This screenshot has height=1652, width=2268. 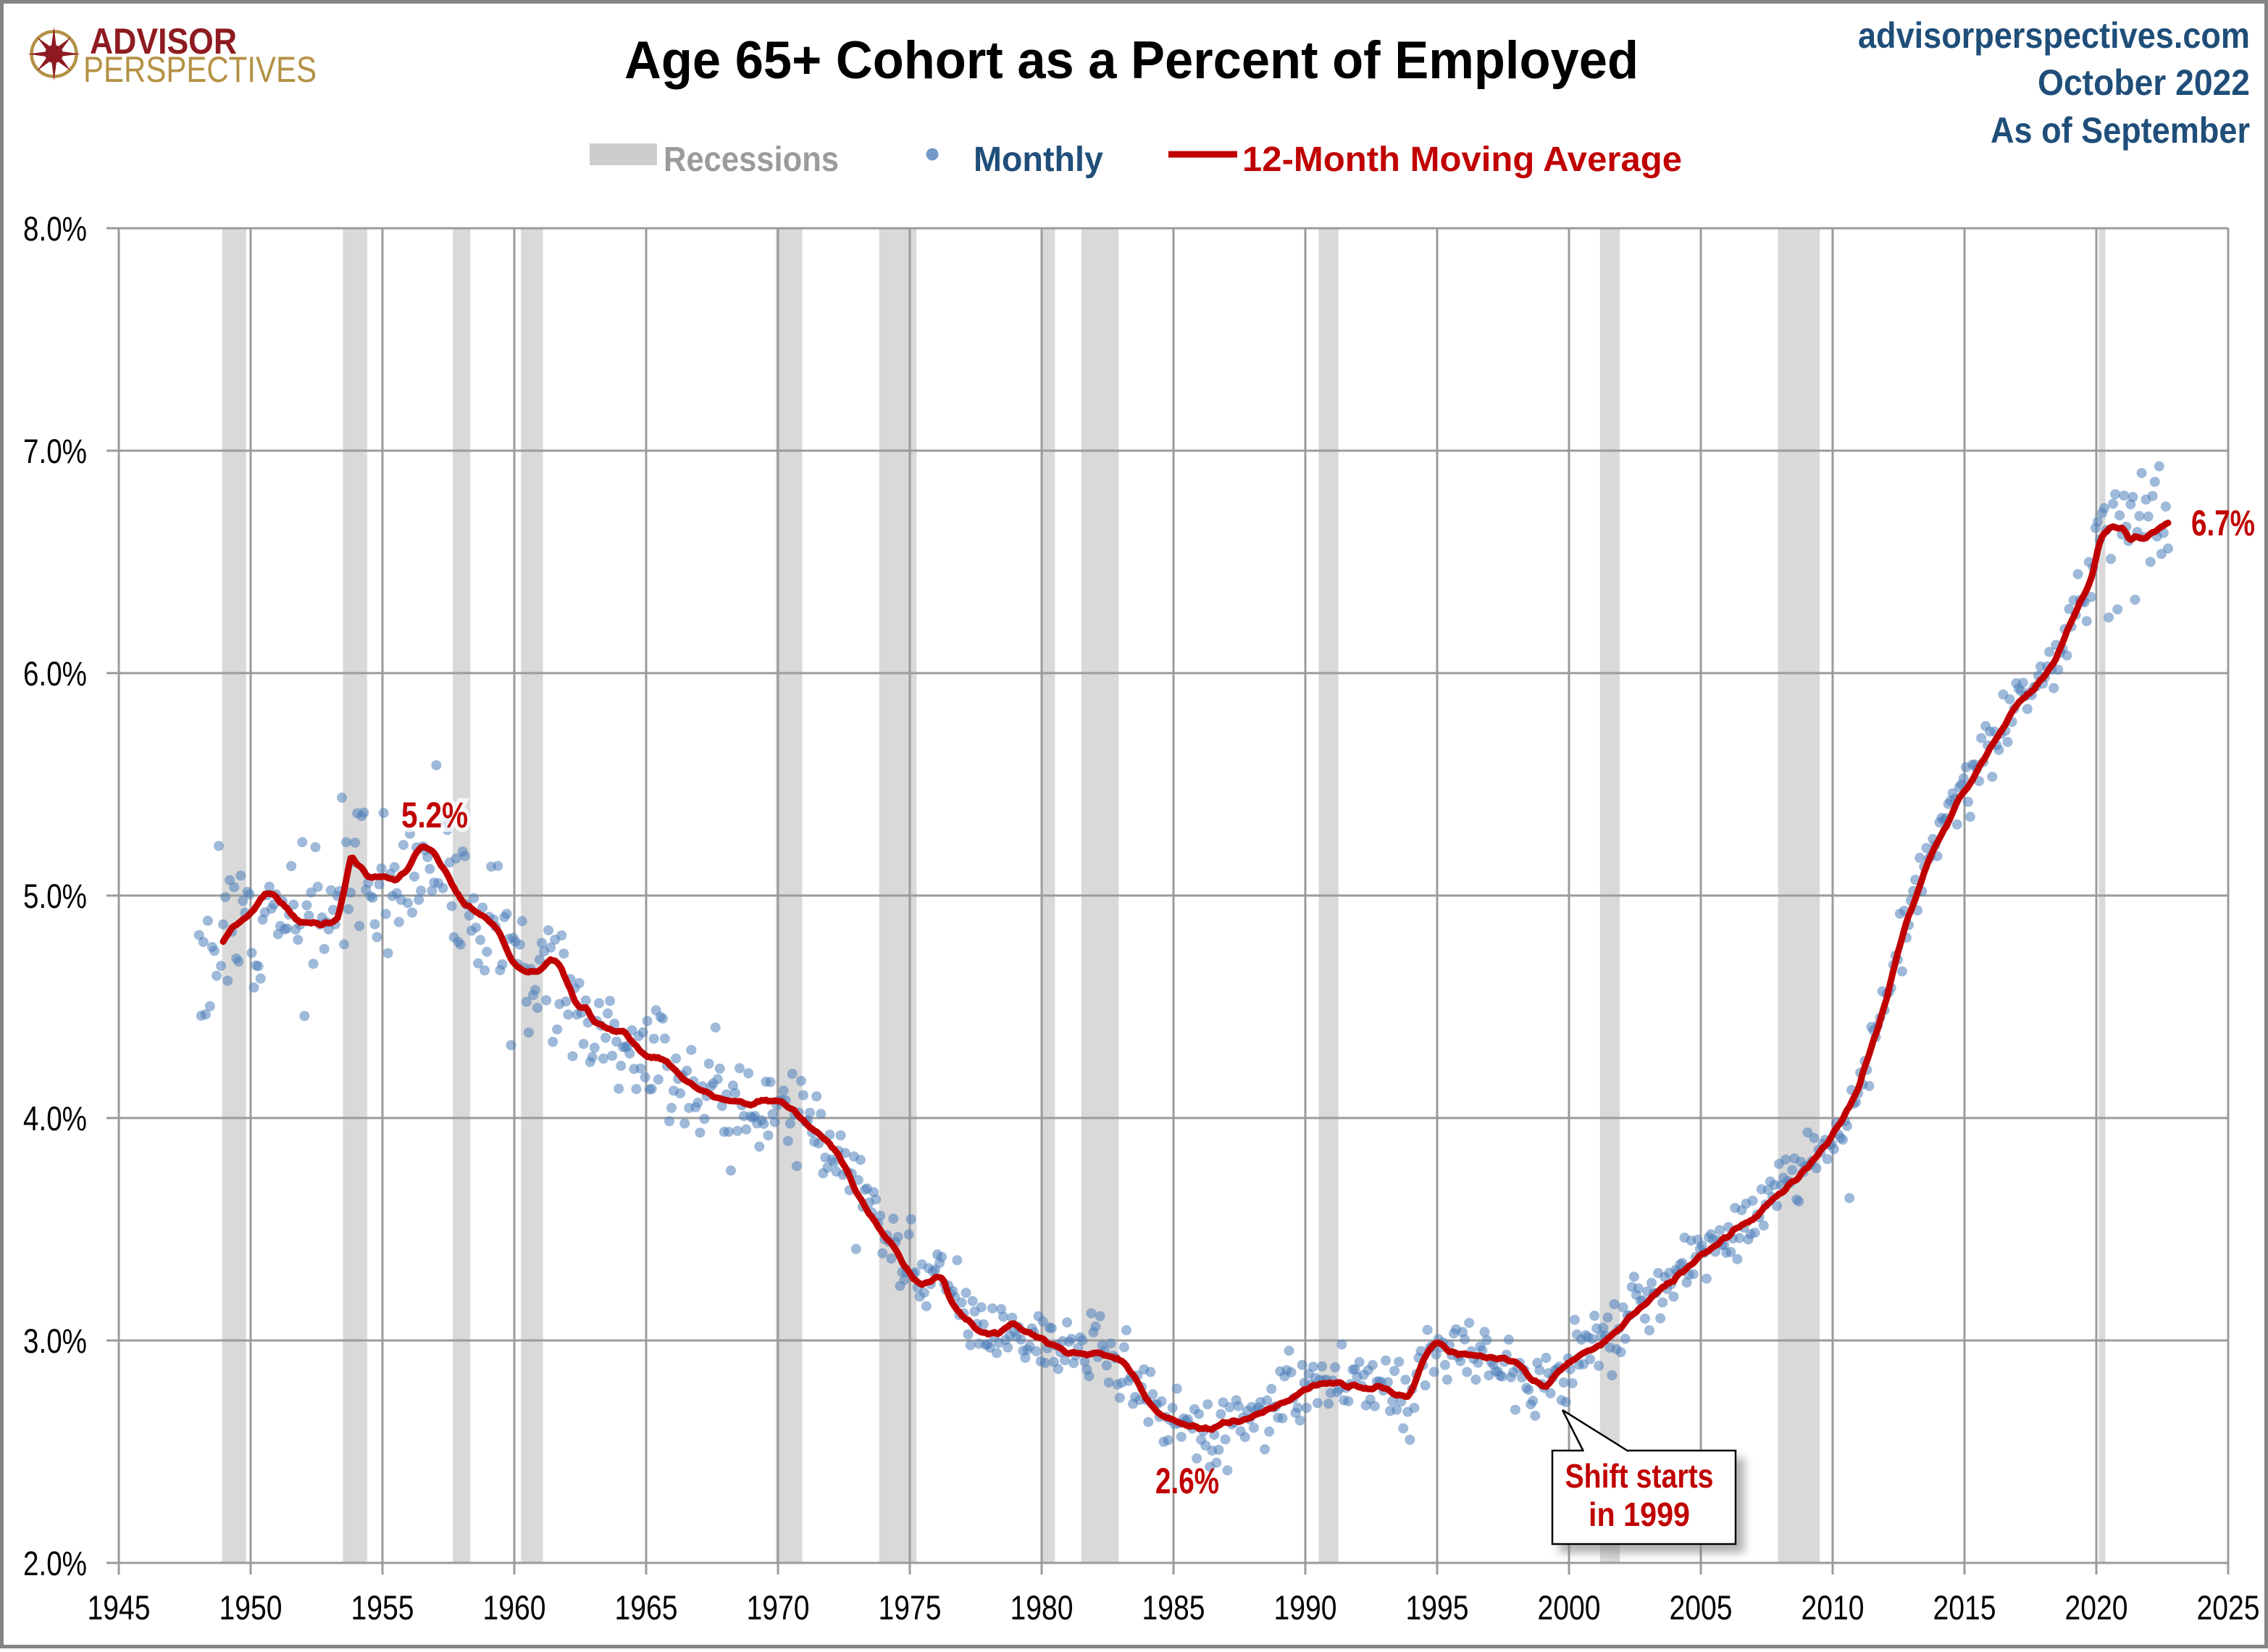 I want to click on svg-text: 2020, so click(x=2097, y=1607).